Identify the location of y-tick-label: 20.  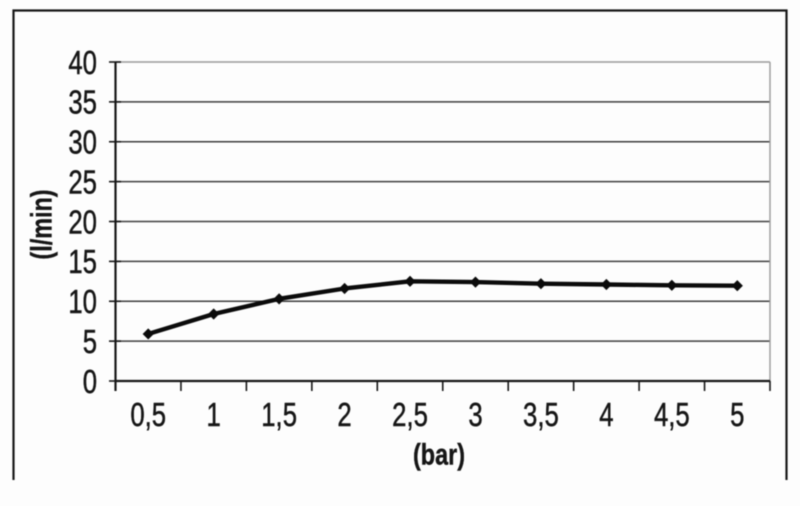
(82, 222).